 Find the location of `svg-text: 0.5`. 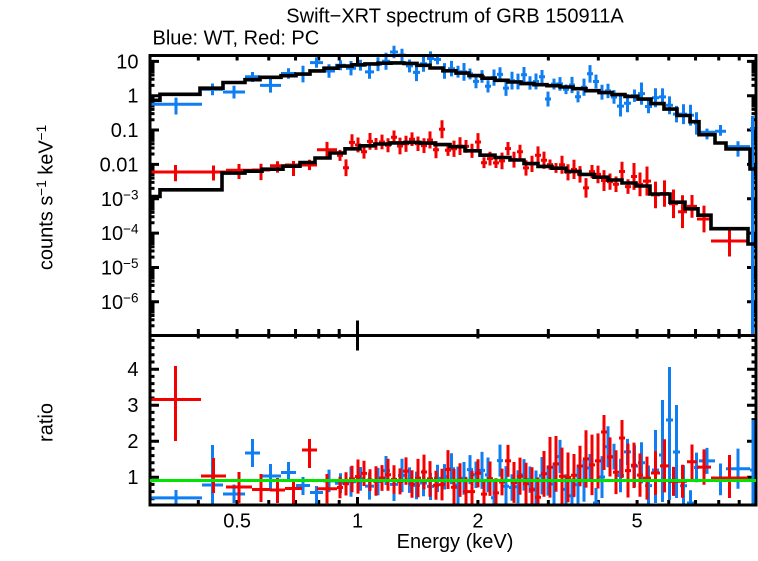

svg-text: 0.5 is located at coordinates (237, 522).